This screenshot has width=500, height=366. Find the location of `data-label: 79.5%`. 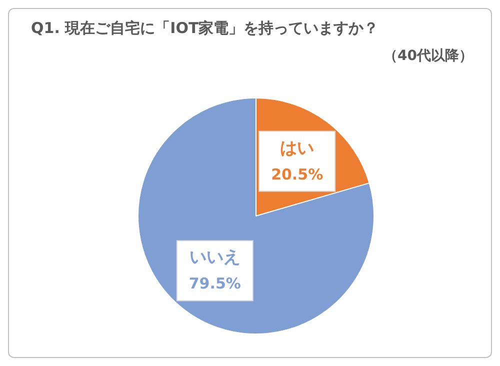

data-label: 79.5% is located at coordinates (214, 283).